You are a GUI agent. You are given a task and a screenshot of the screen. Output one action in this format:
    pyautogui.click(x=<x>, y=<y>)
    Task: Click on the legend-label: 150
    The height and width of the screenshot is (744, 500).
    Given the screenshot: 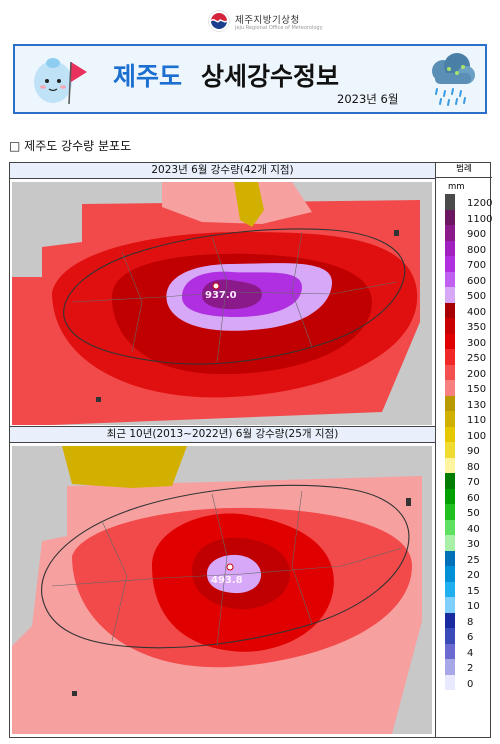 What is the action you would take?
    pyautogui.click(x=477, y=389)
    